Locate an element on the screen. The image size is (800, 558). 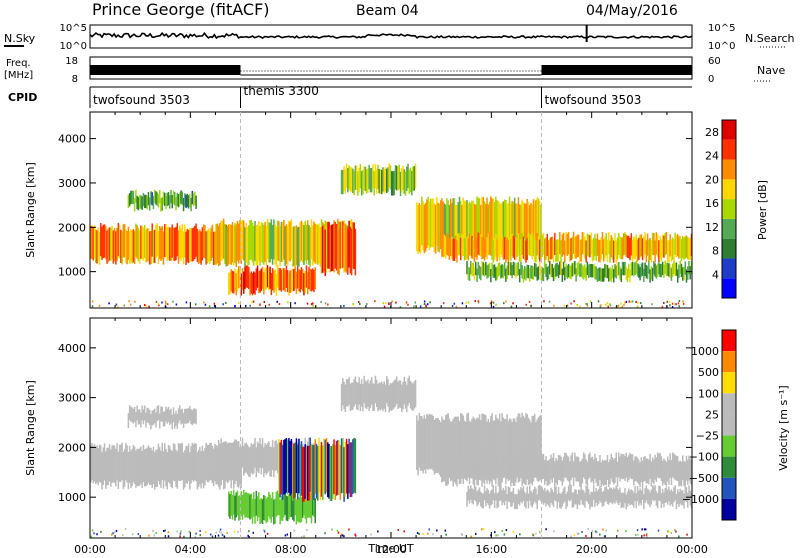
nsearch-tick-high: 10^5 is located at coordinates (721, 28).